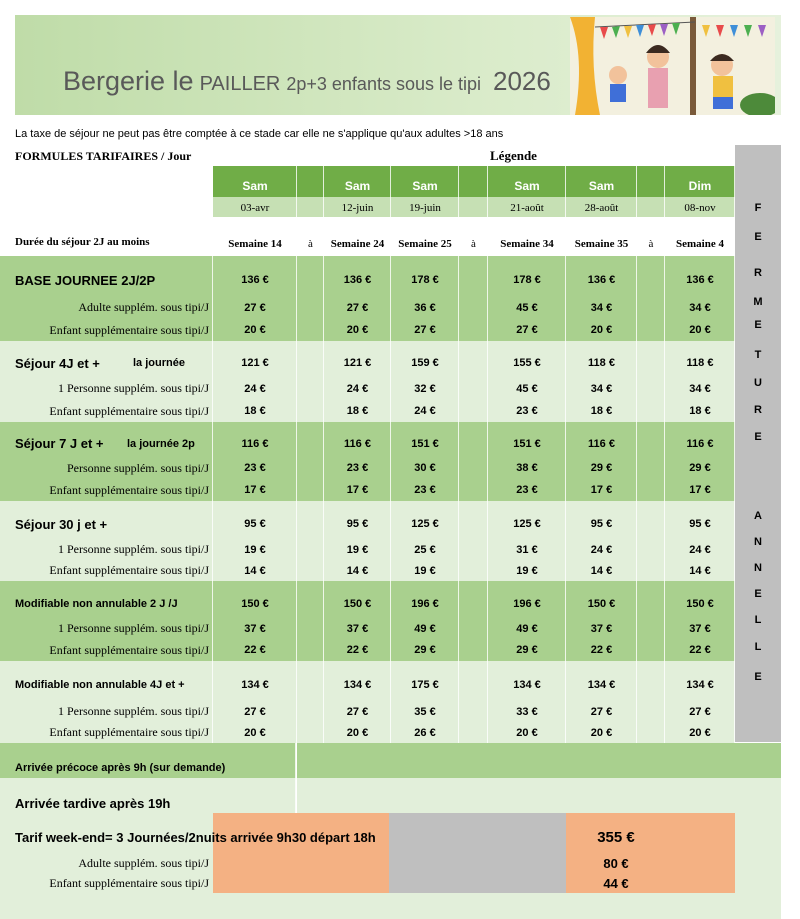 The width and height of the screenshot is (800, 919). Describe the element at coordinates (758, 302) in the screenshot. I see `closure-letter: M` at that location.